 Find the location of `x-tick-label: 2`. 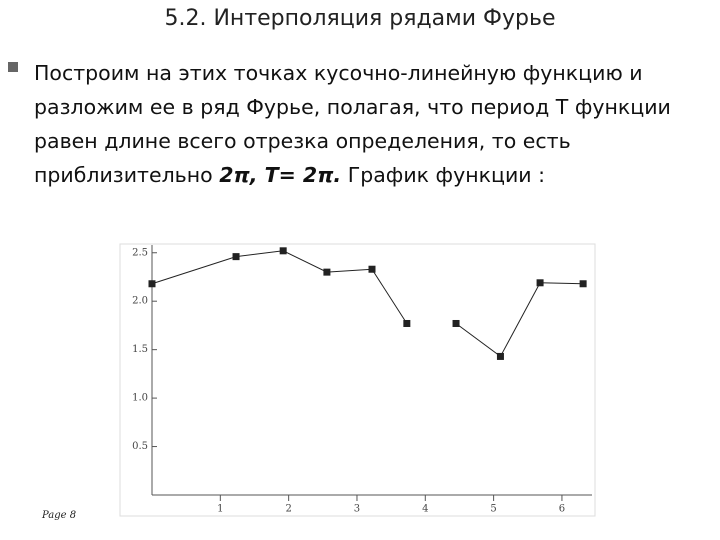

x-tick-label: 2 is located at coordinates (288, 509).